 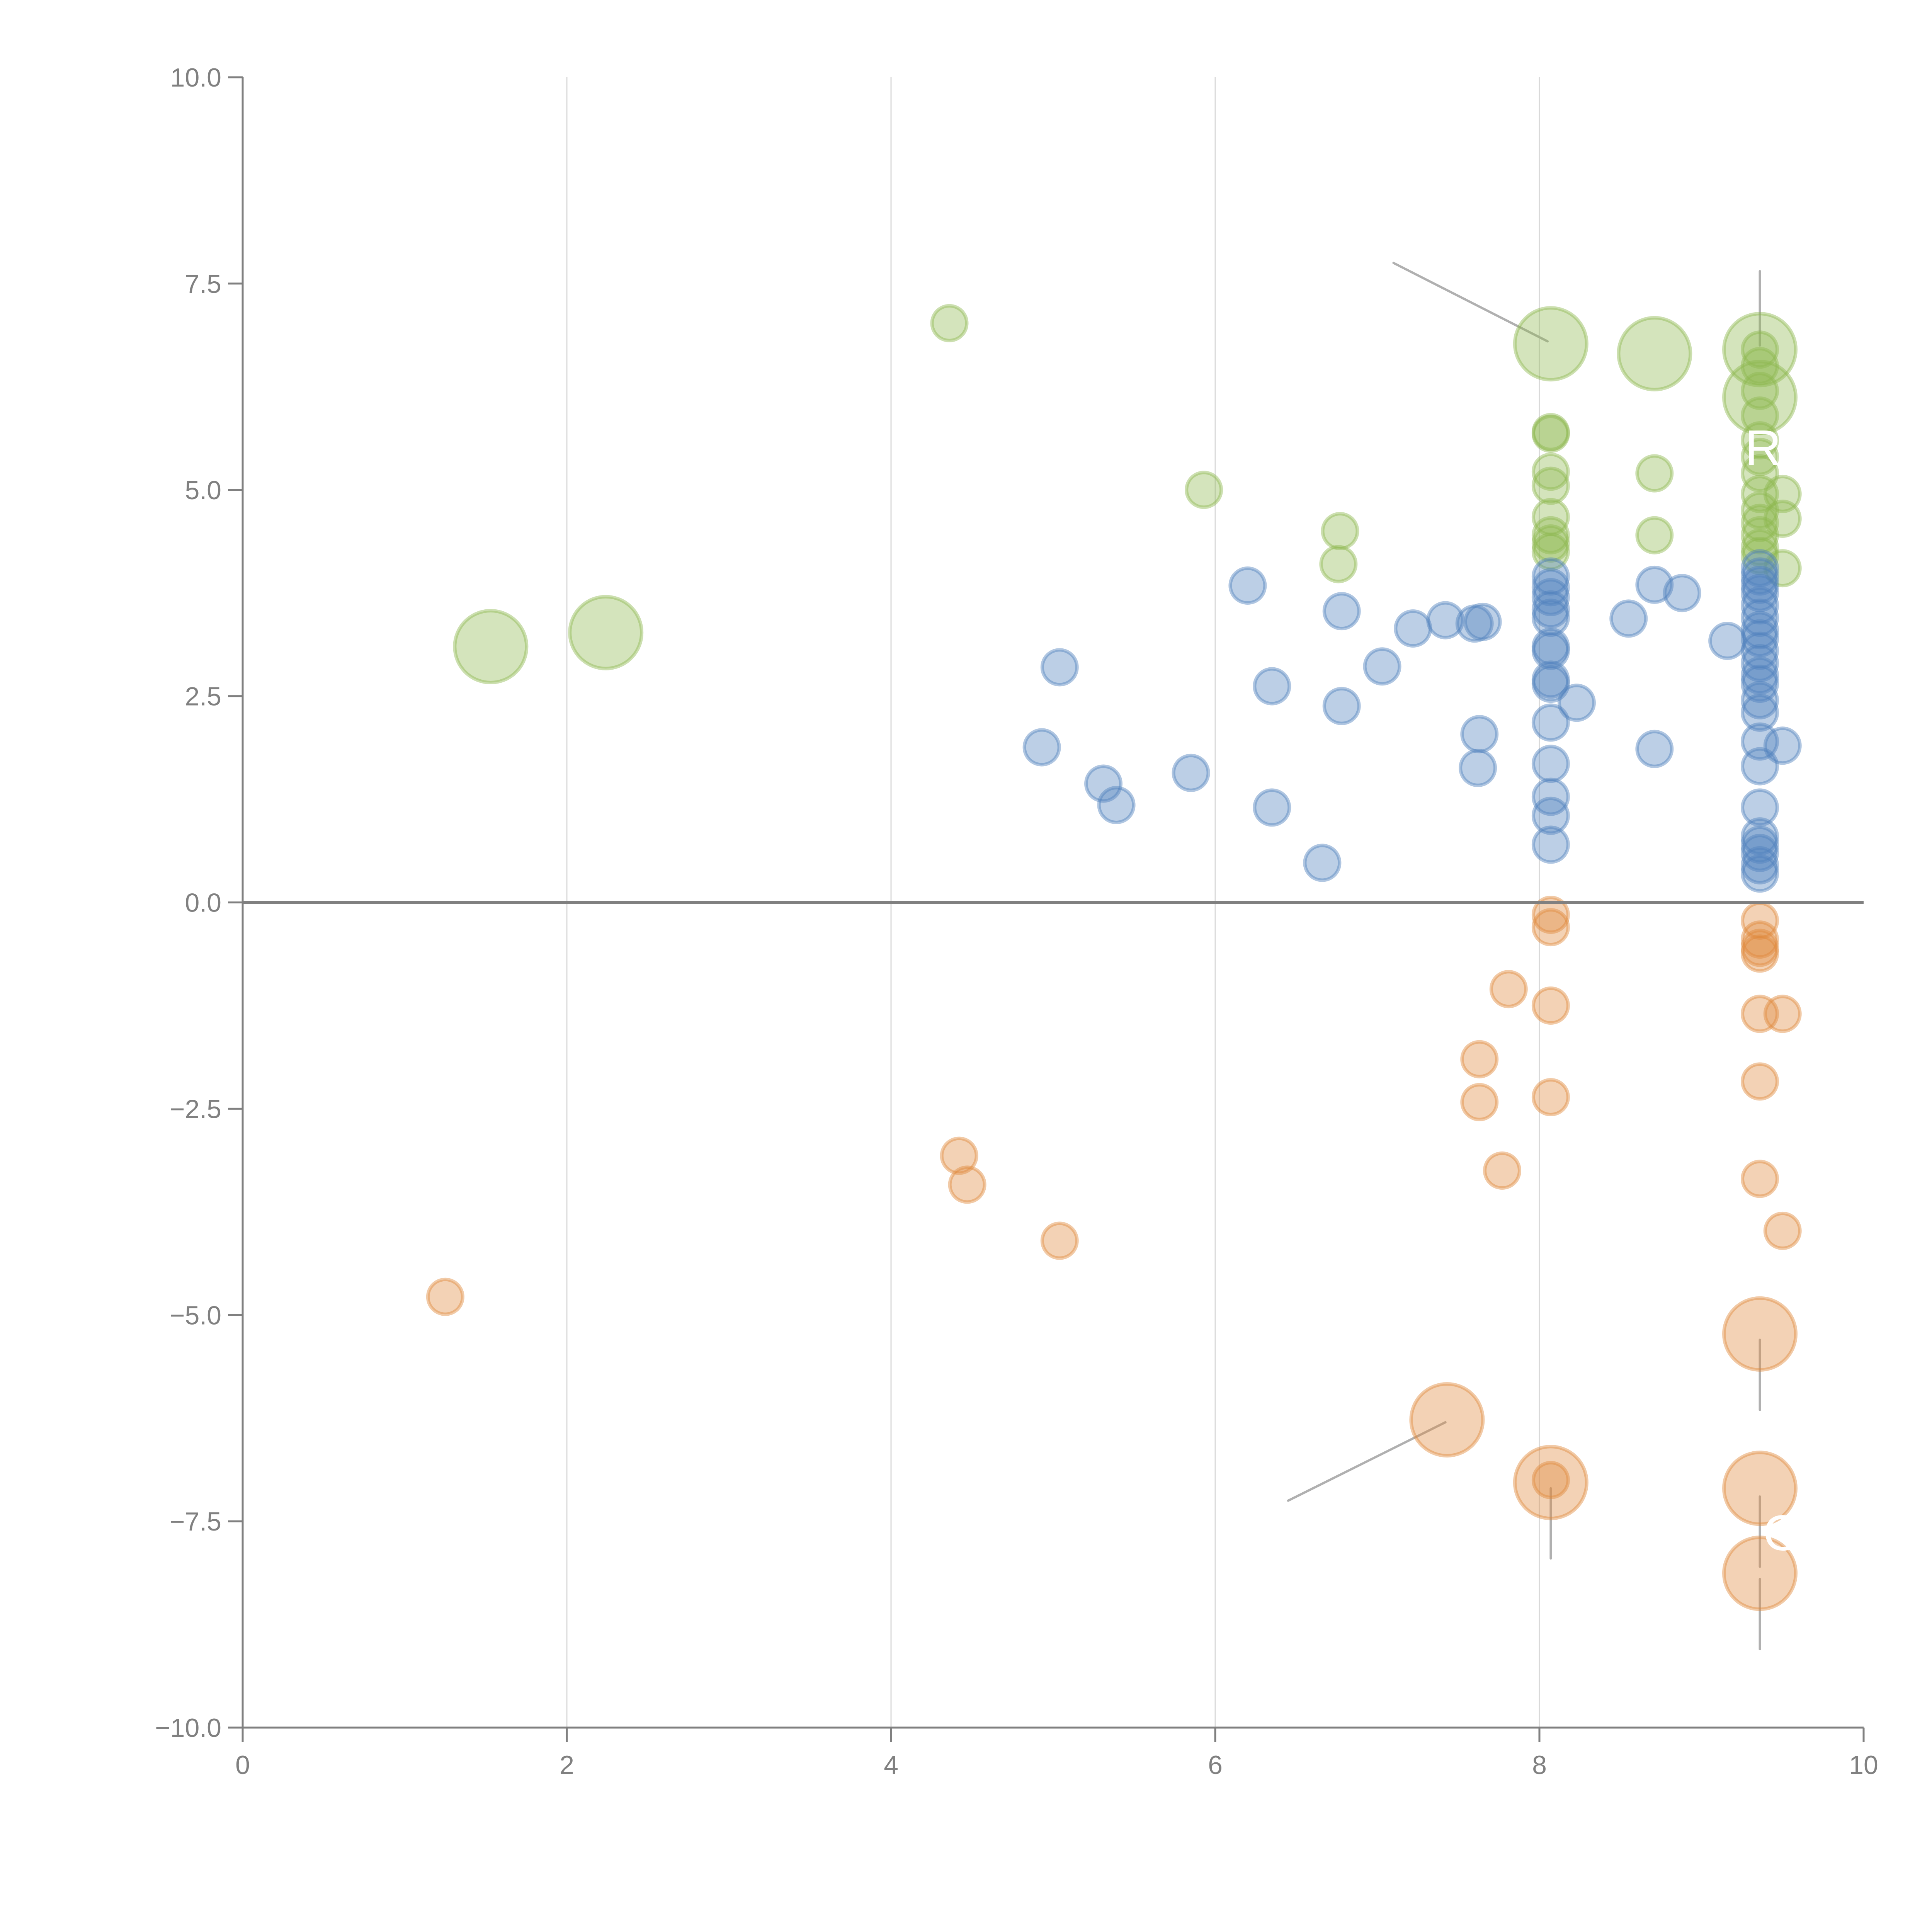 What do you see at coordinates (1783, 1533) in the screenshot?
I see `annotation-label: G` at bounding box center [1783, 1533].